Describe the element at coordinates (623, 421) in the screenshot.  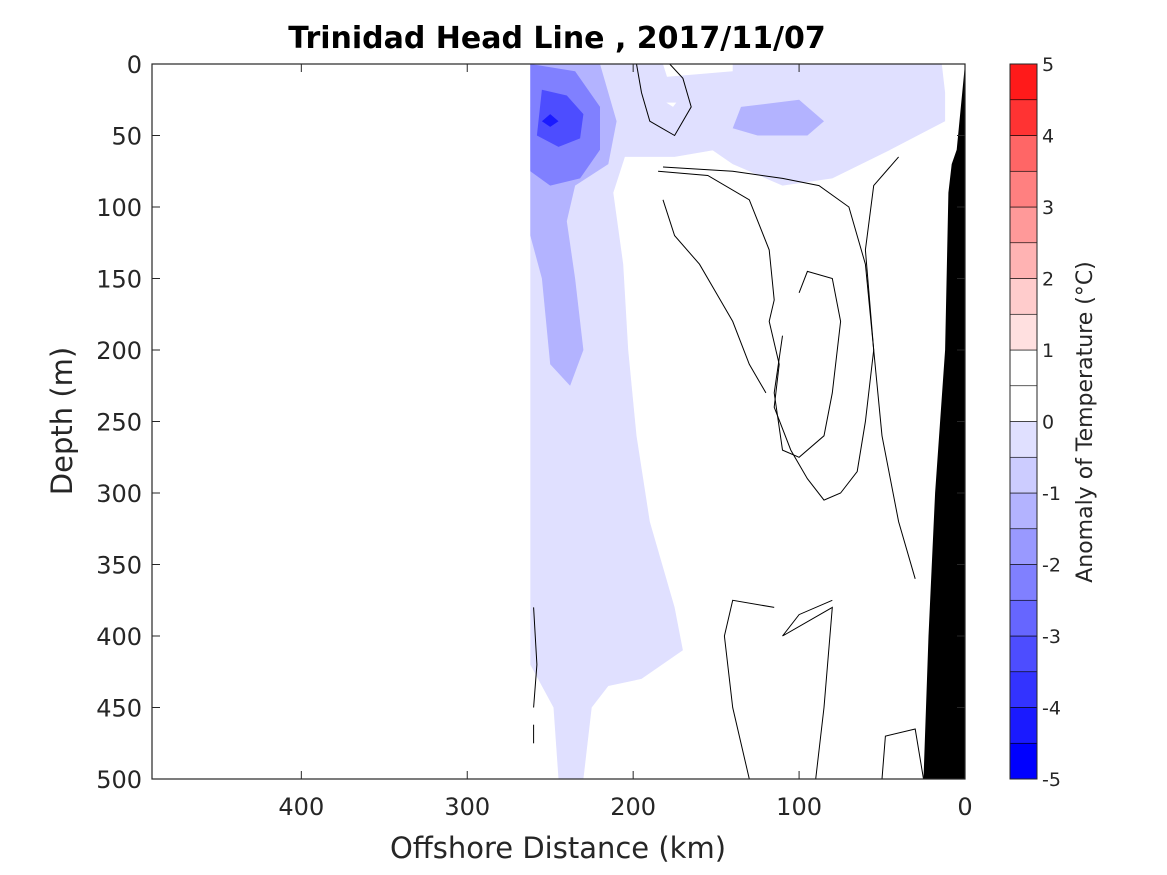
I see `anomaly-region-cold-column` at that location.